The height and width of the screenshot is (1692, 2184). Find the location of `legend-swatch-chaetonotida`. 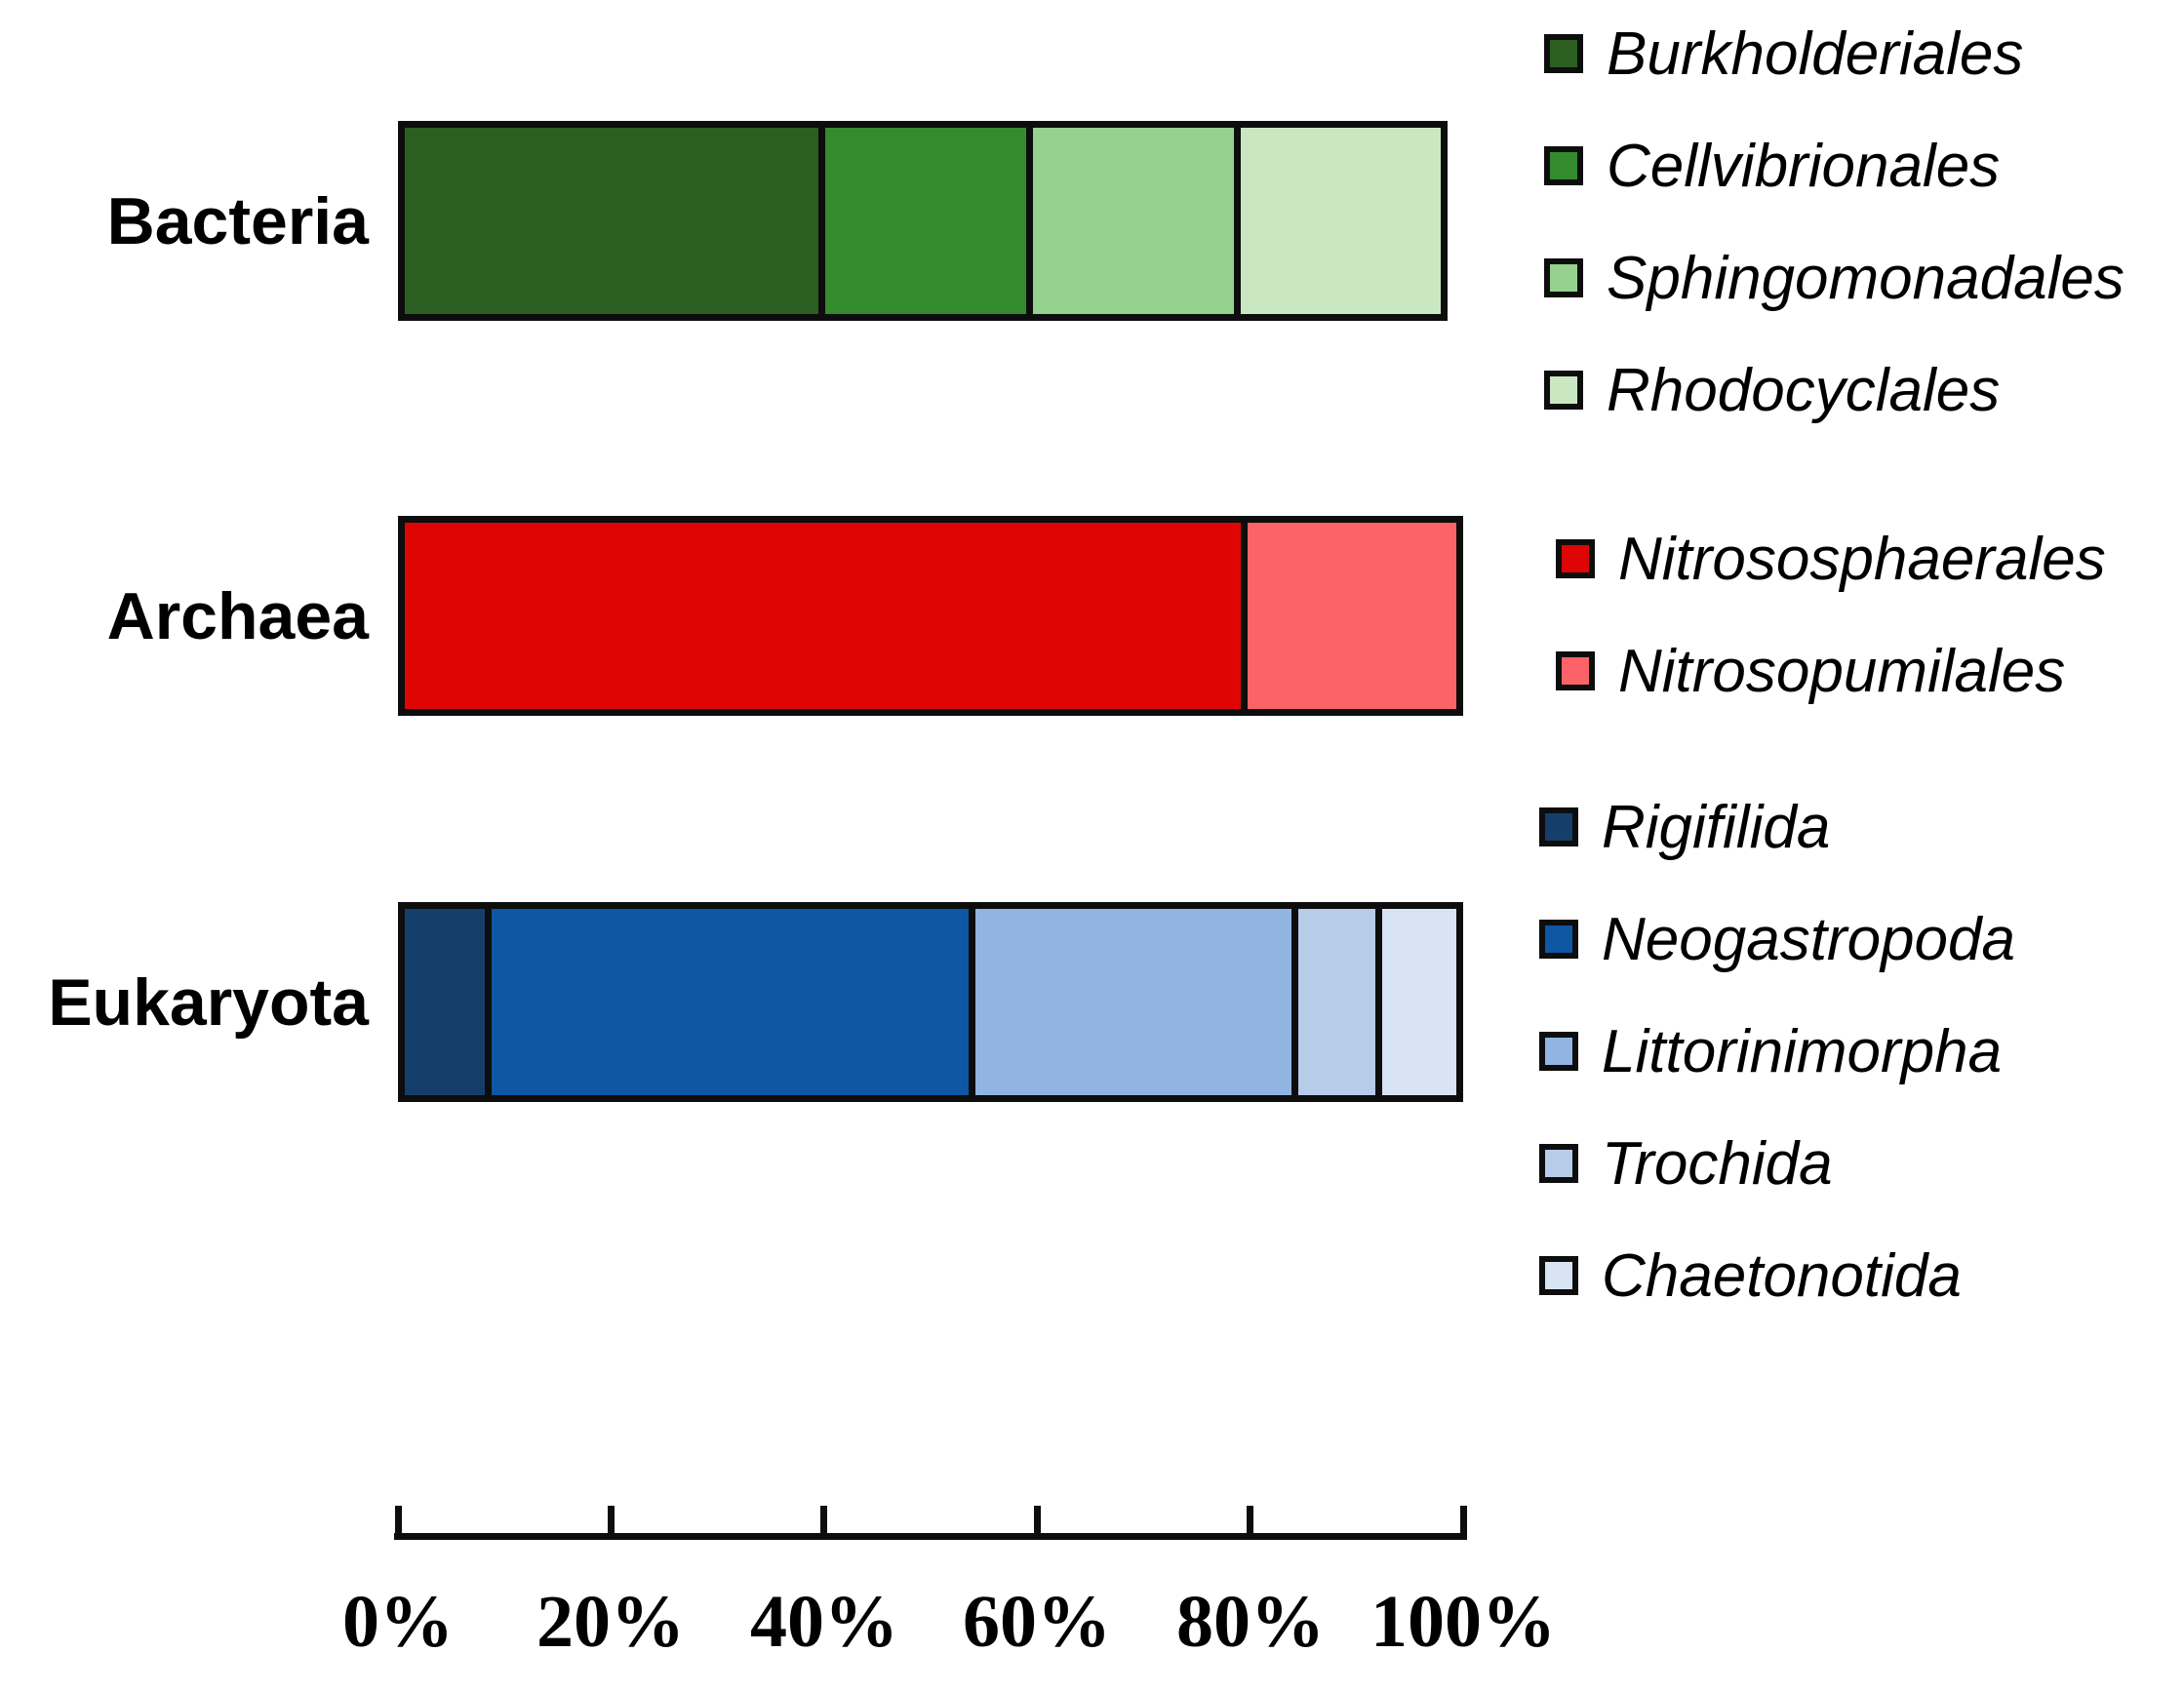

legend-swatch-chaetonotida is located at coordinates (1558, 1275).